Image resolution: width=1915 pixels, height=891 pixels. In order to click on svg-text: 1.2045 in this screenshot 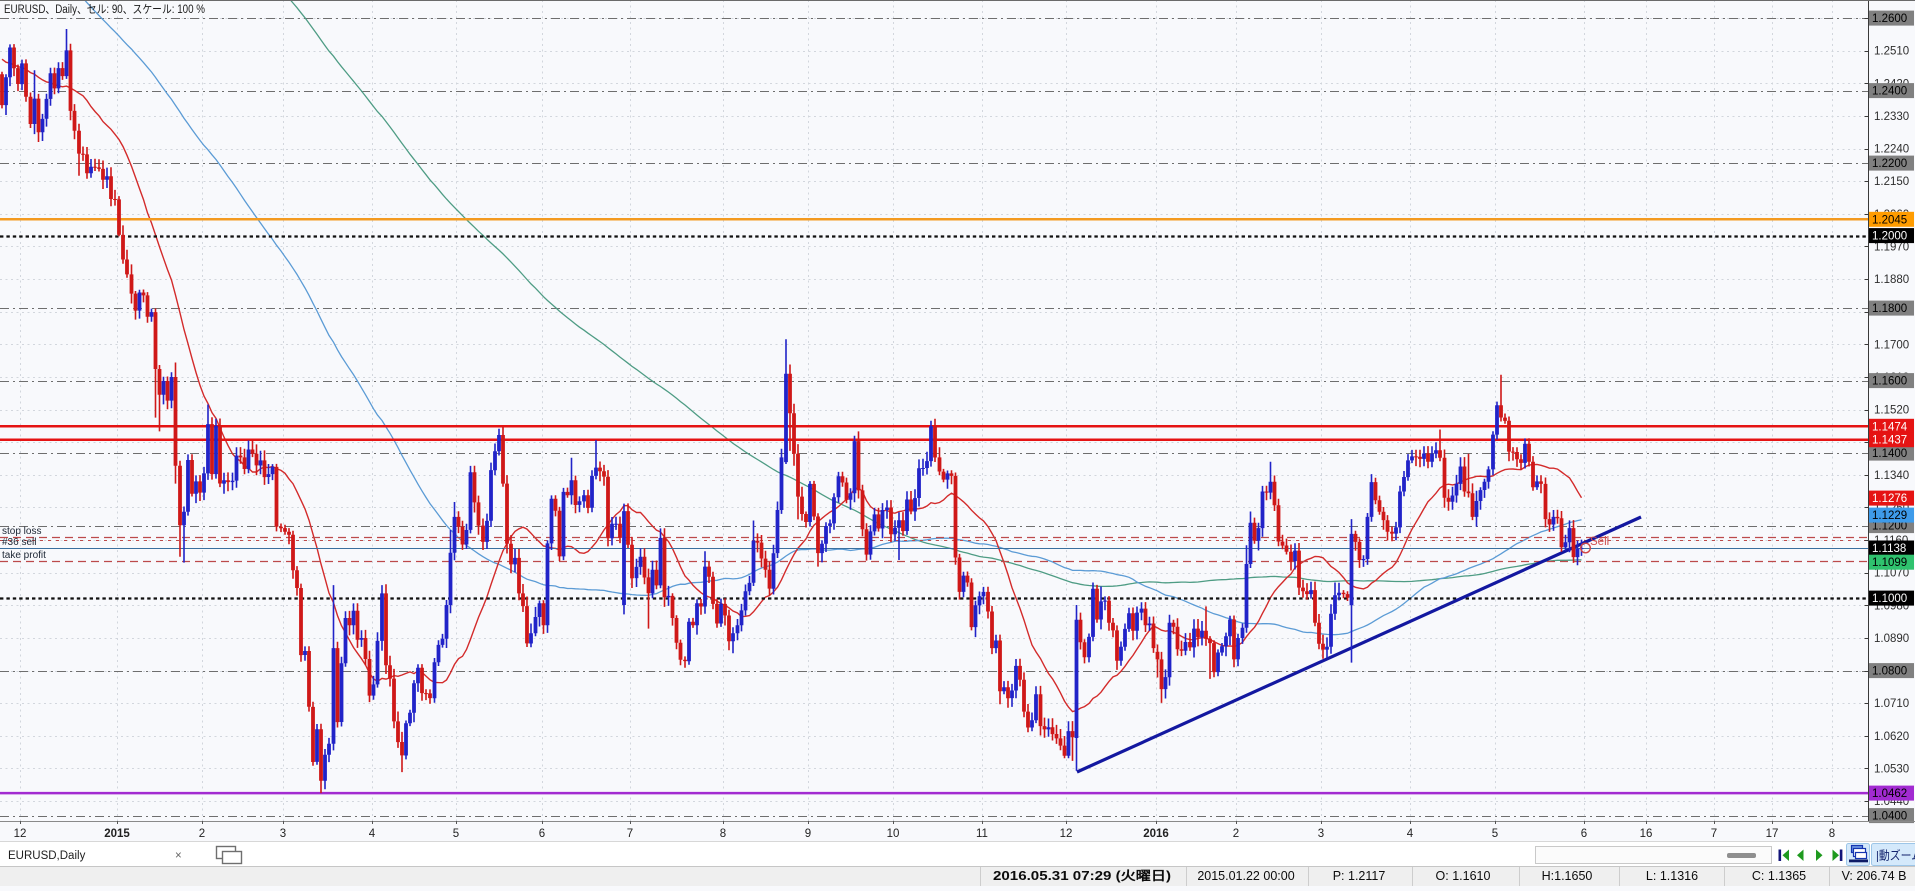, I will do `click(1889, 220)`.